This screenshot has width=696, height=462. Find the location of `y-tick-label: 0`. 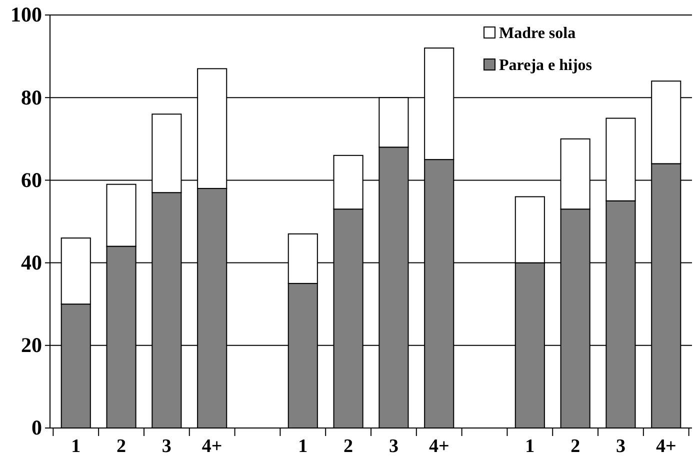

y-tick-label: 0 is located at coordinates (37, 428).